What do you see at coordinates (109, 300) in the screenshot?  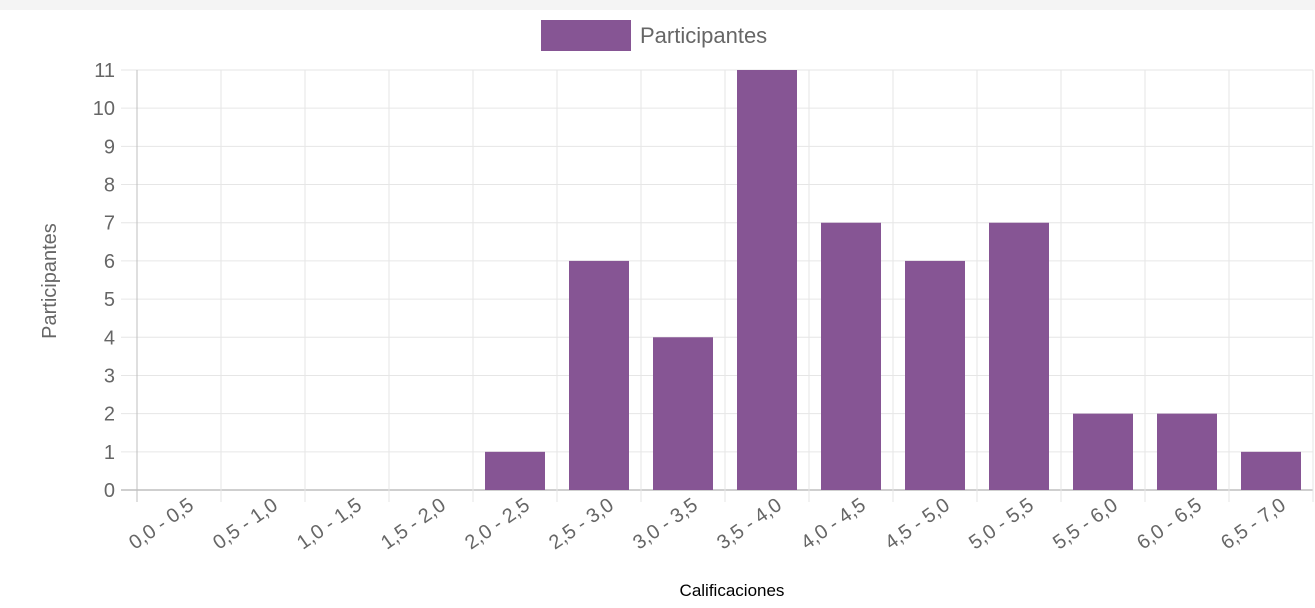 I see `y-tick-label: 5` at bounding box center [109, 300].